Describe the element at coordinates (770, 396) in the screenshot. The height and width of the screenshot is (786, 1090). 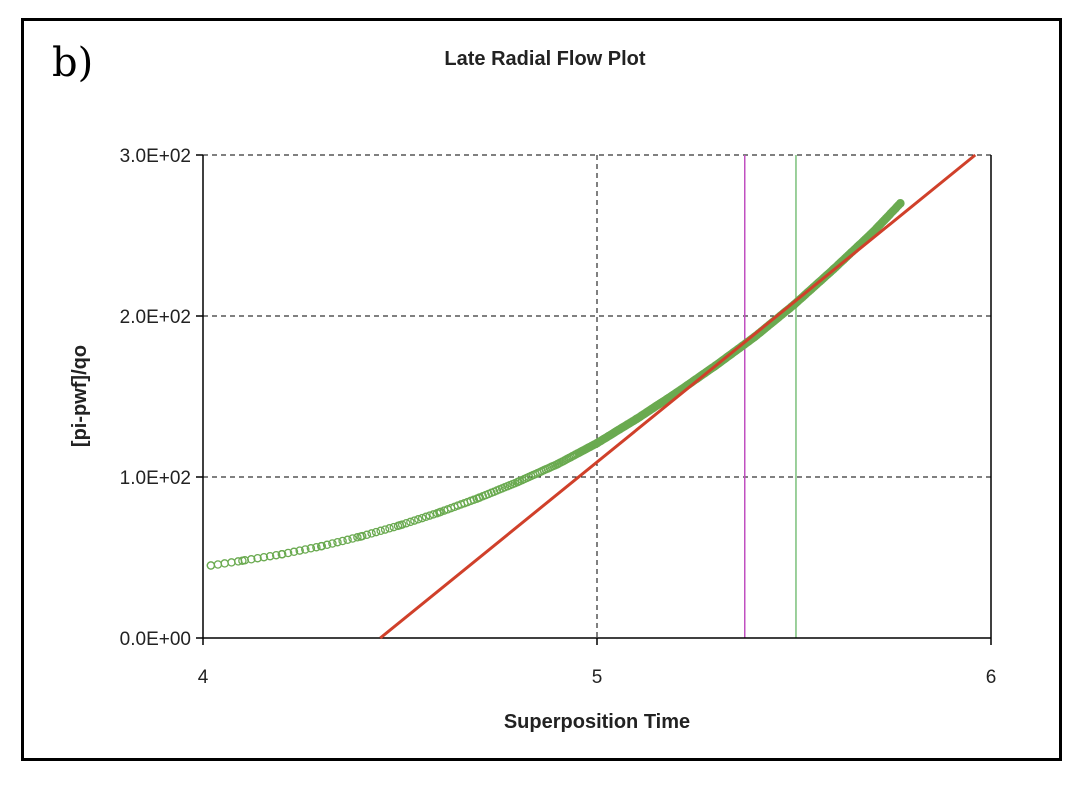
I see `vertical-markers` at that location.